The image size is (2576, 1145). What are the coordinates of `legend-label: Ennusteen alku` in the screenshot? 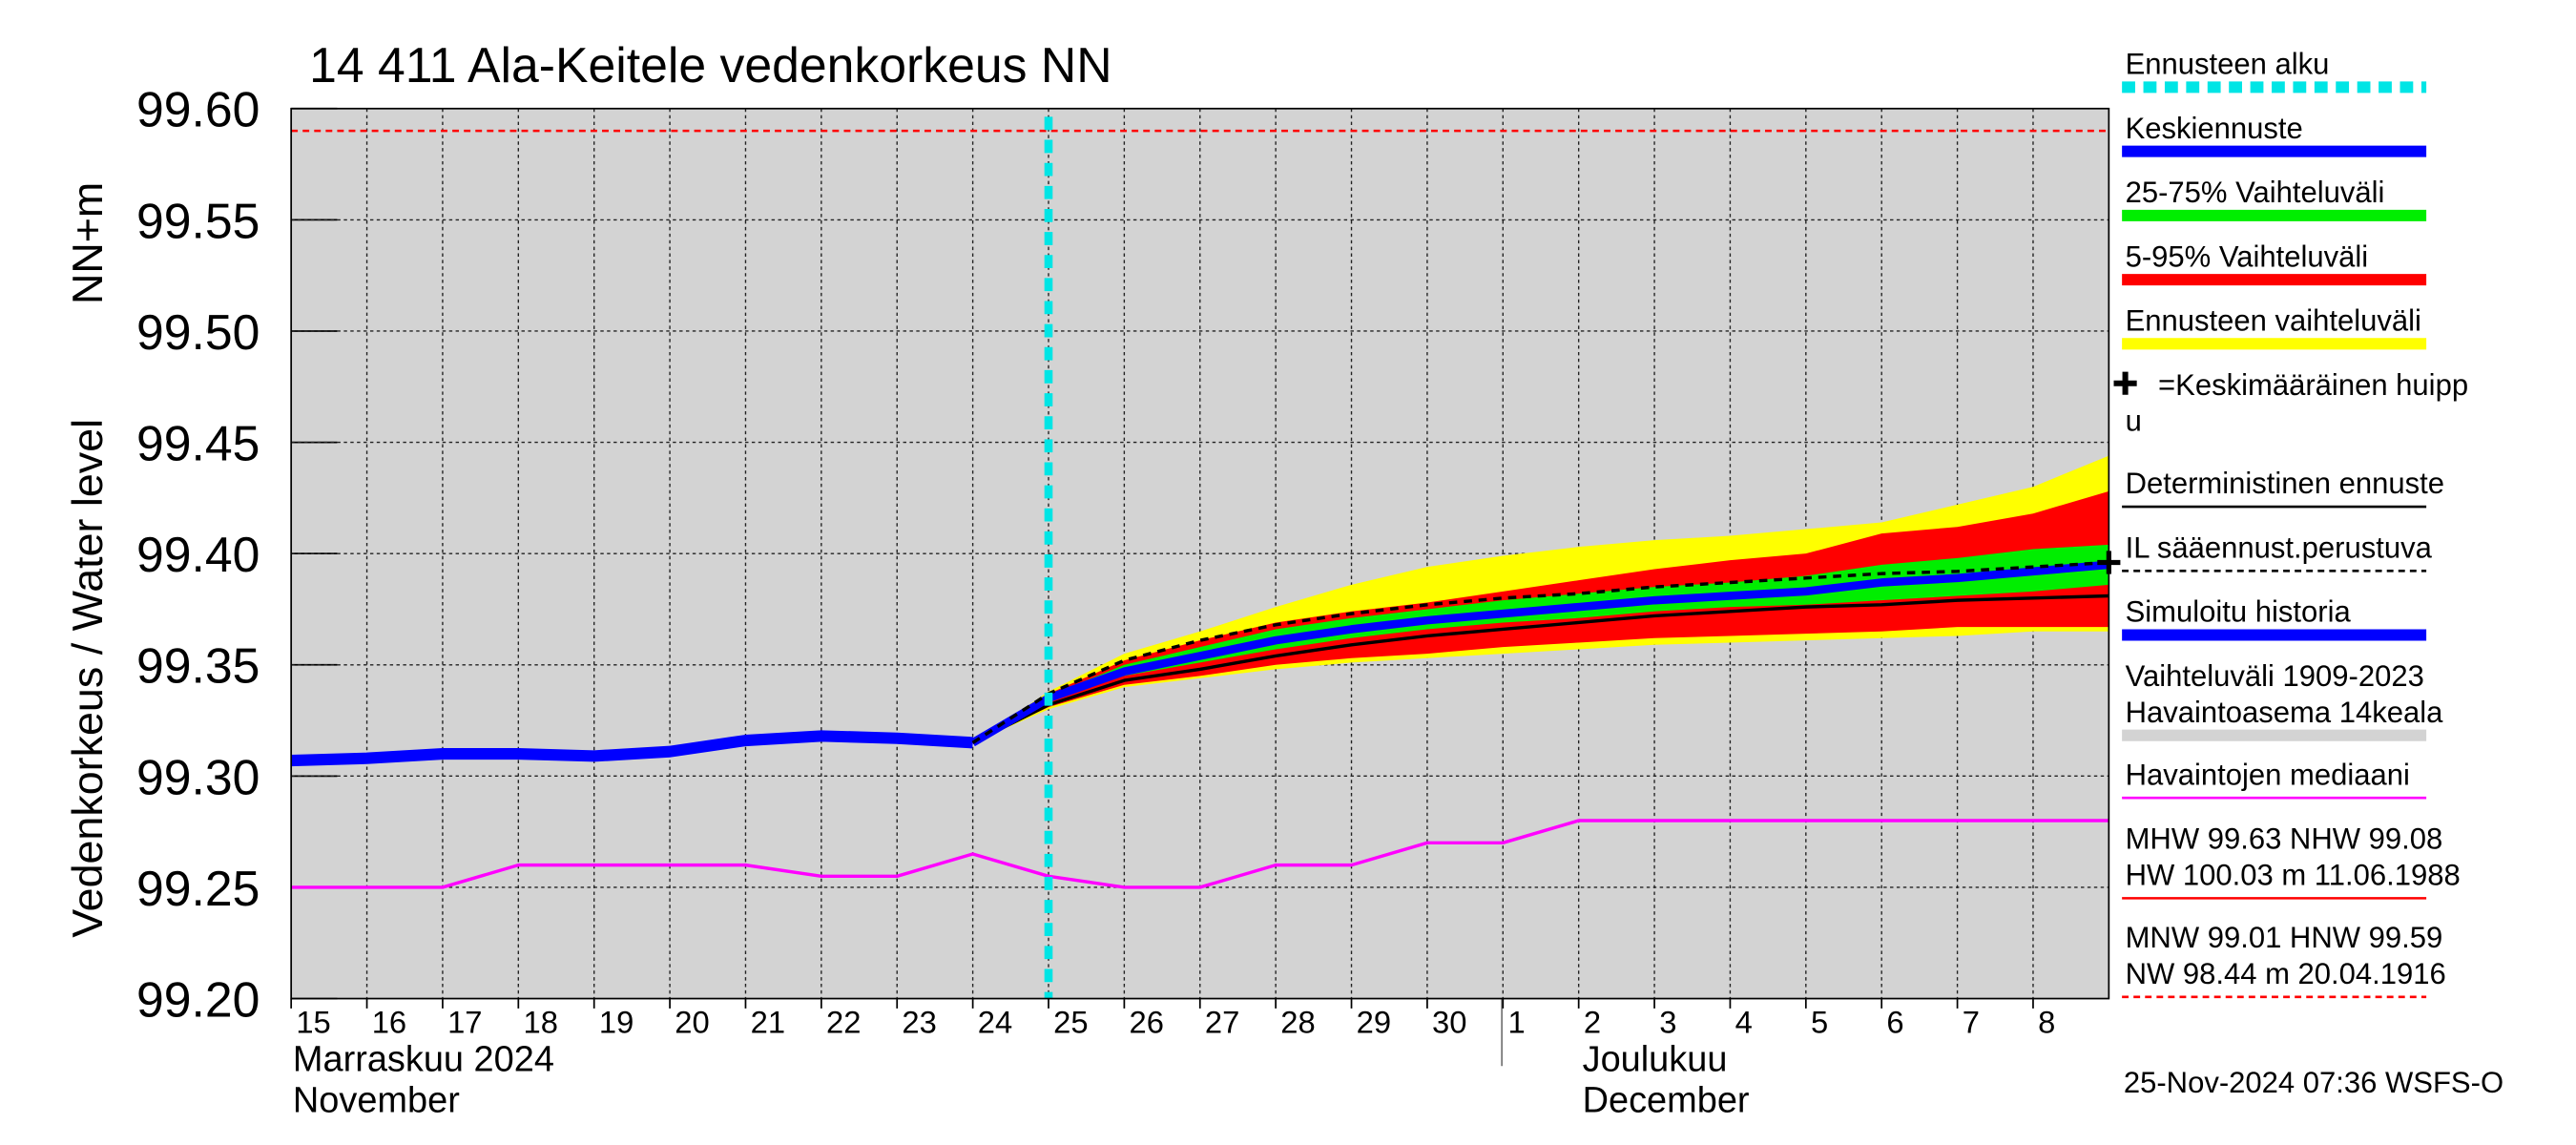 It's located at (2228, 64).